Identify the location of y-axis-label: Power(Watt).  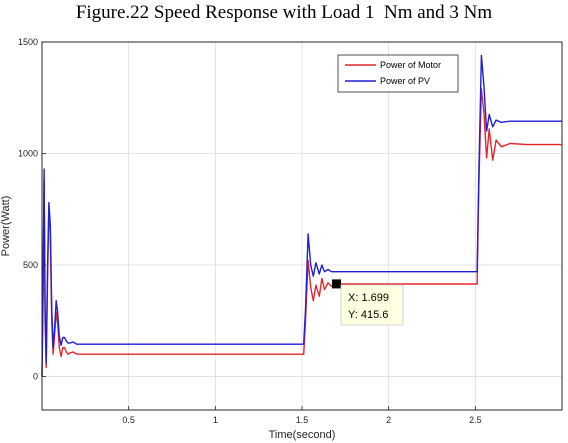
(6, 226).